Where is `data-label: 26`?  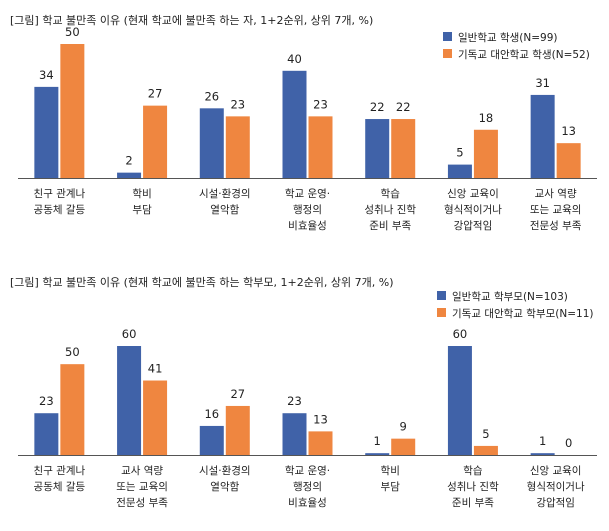 data-label: 26 is located at coordinates (211, 96).